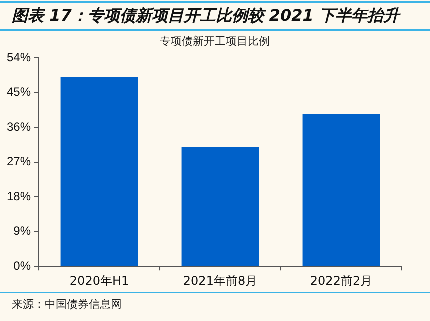  I want to click on y-tick-label: 54%, so click(19, 57).